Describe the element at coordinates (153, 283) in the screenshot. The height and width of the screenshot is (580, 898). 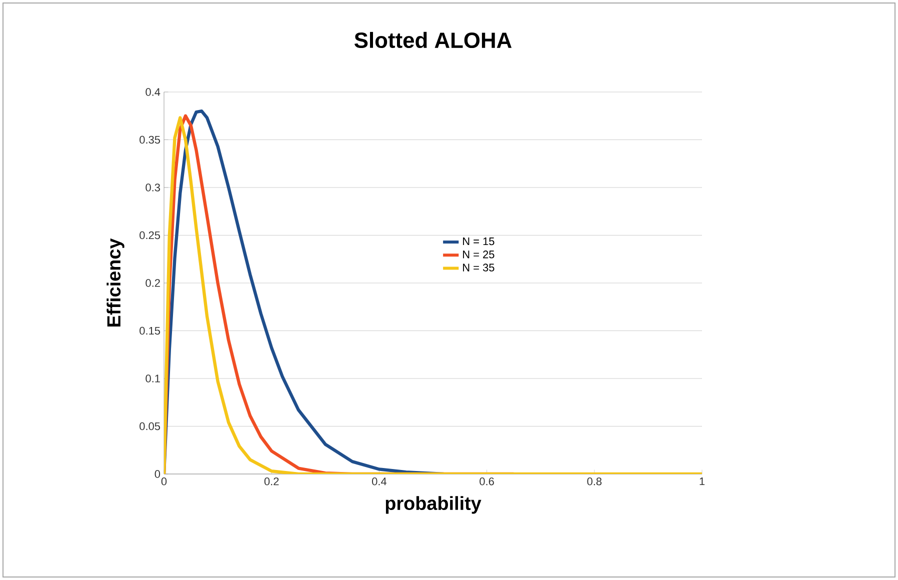
I see `y-tick-label: 0.2` at that location.